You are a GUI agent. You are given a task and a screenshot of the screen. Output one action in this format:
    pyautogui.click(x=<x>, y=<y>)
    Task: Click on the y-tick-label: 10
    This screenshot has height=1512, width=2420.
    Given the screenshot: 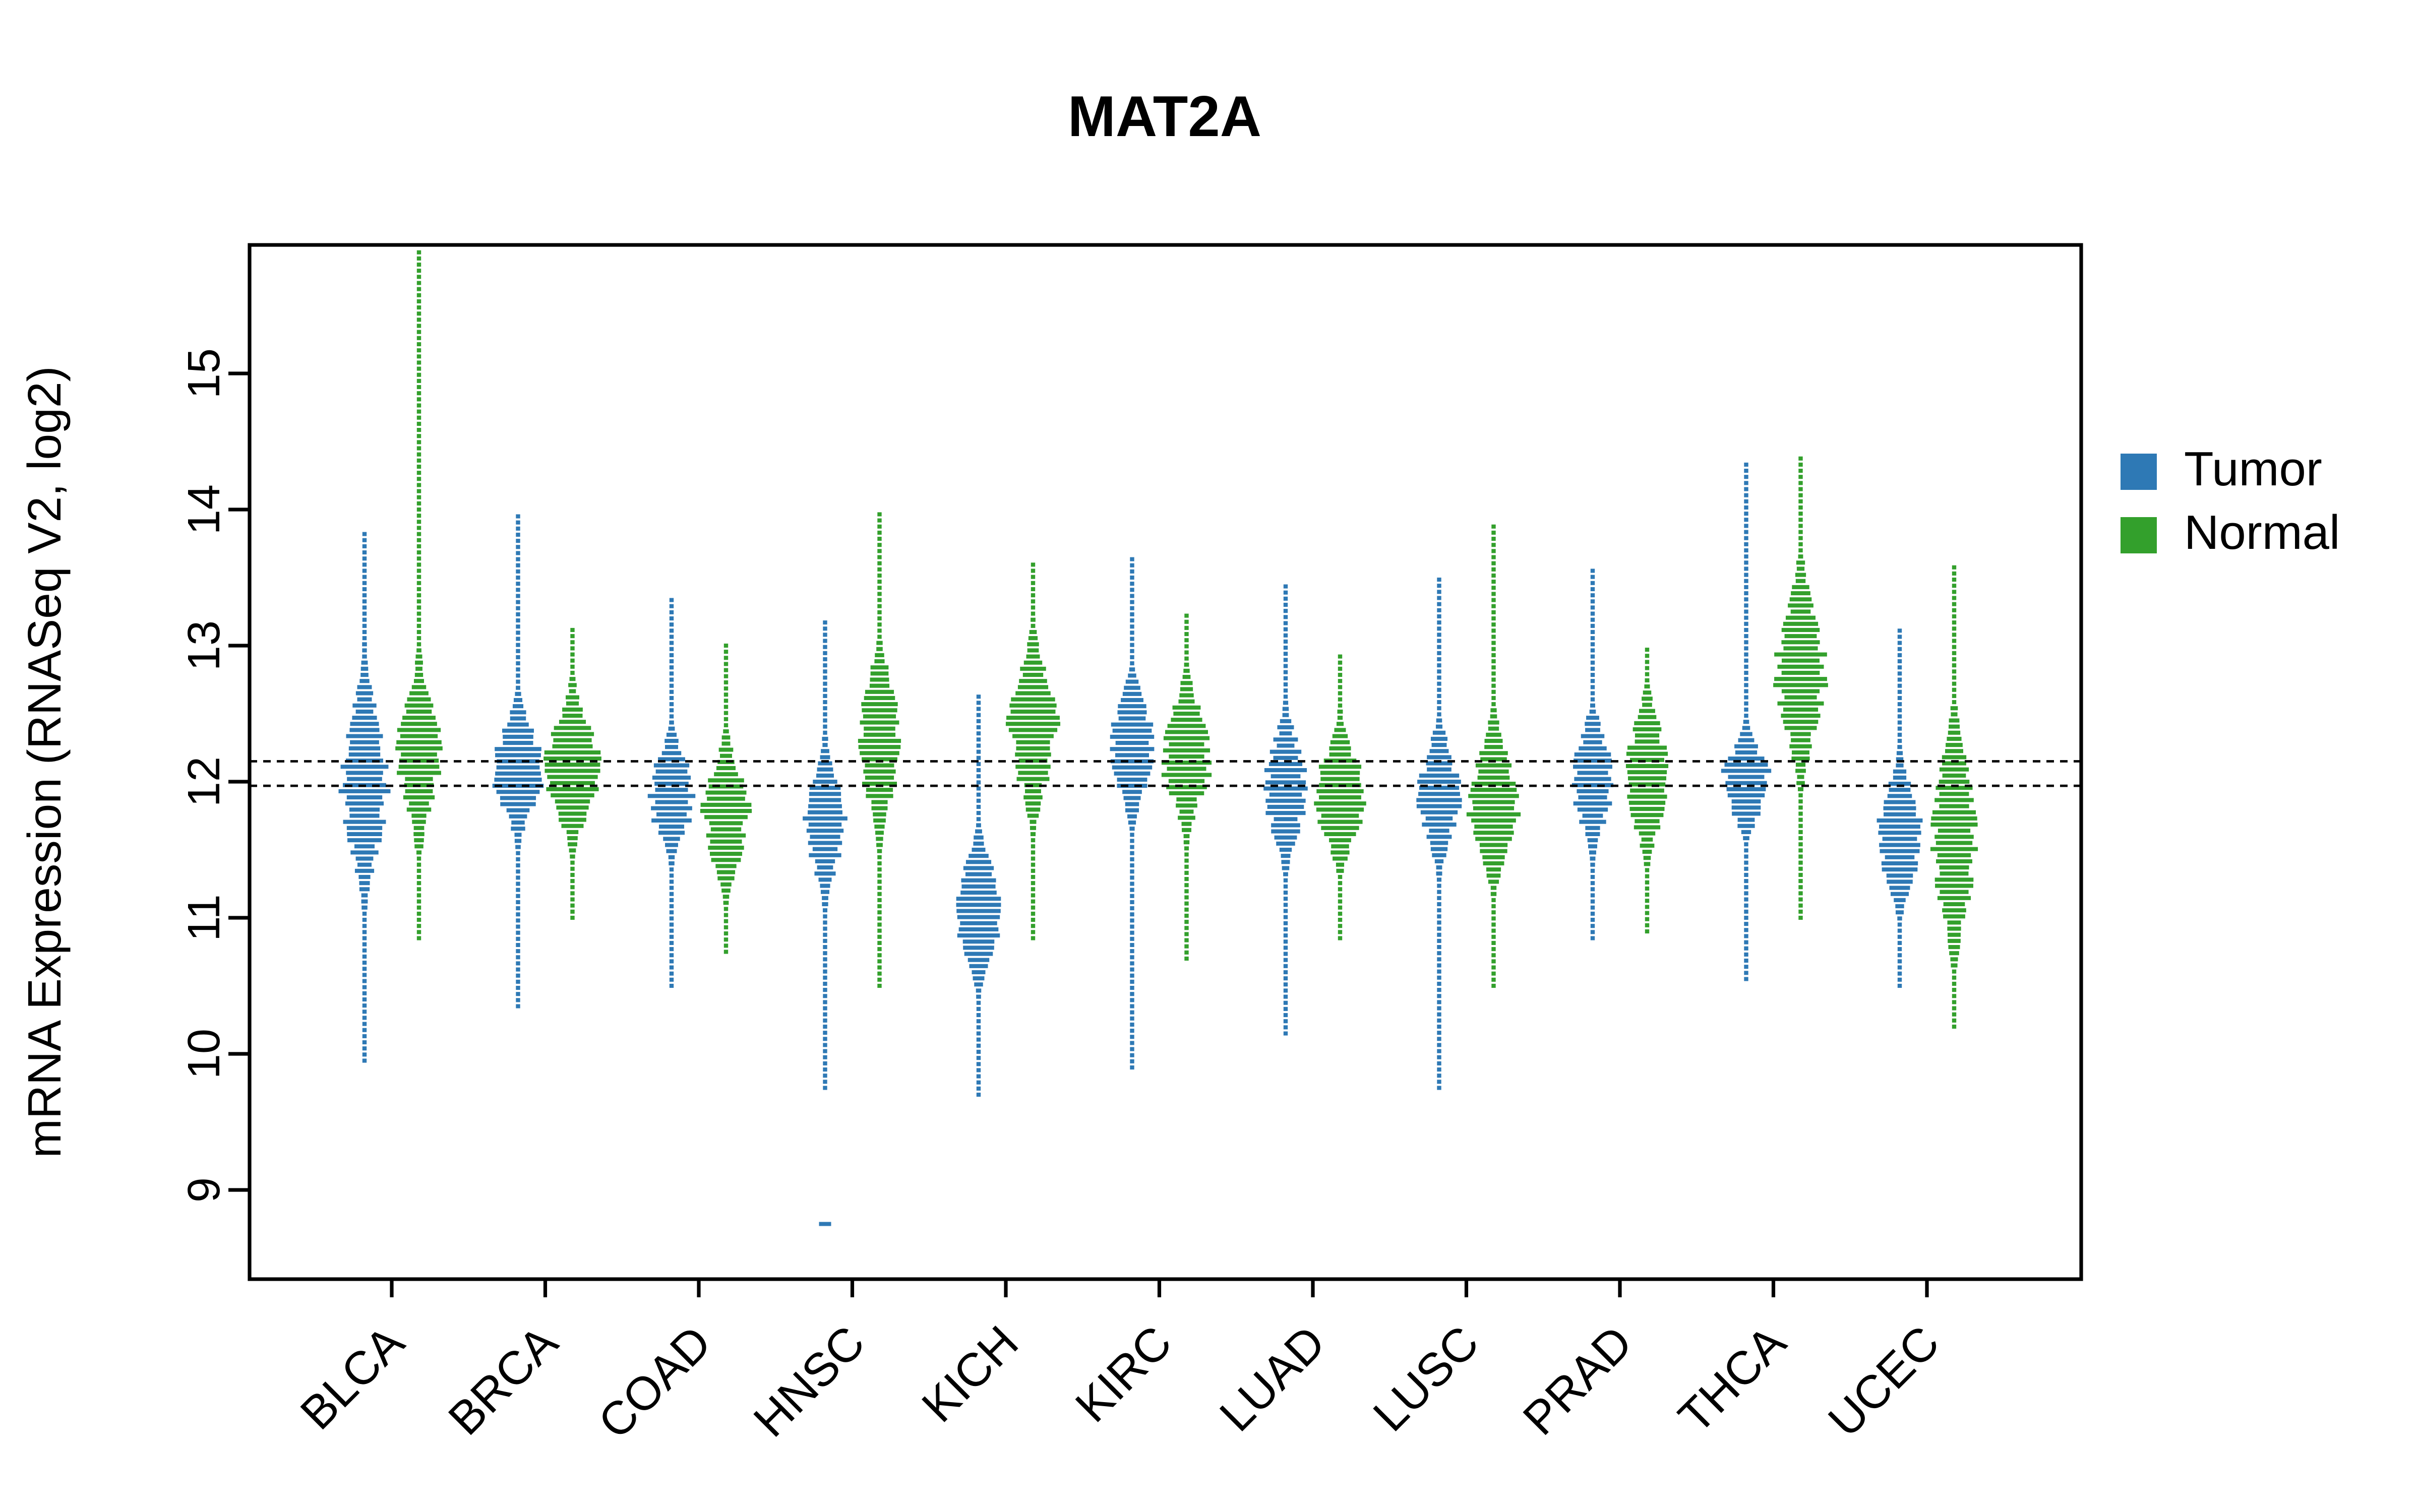 What is the action you would take?
    pyautogui.click(x=204, y=1054)
    